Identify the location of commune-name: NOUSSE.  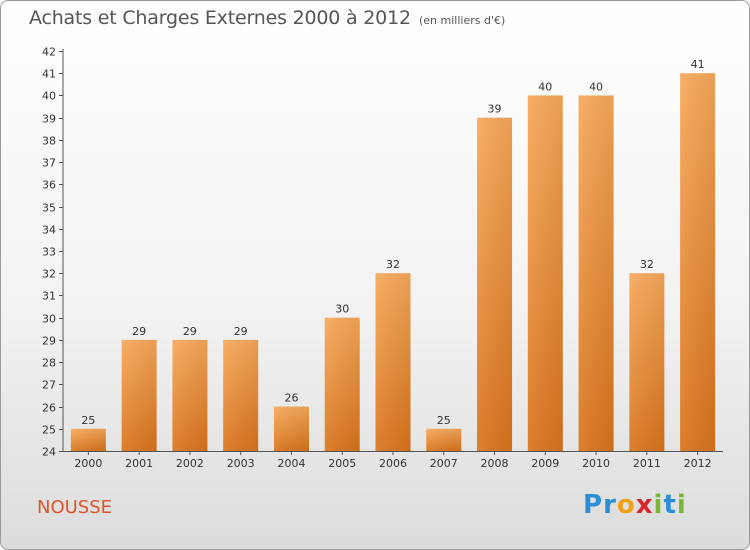
(75, 507).